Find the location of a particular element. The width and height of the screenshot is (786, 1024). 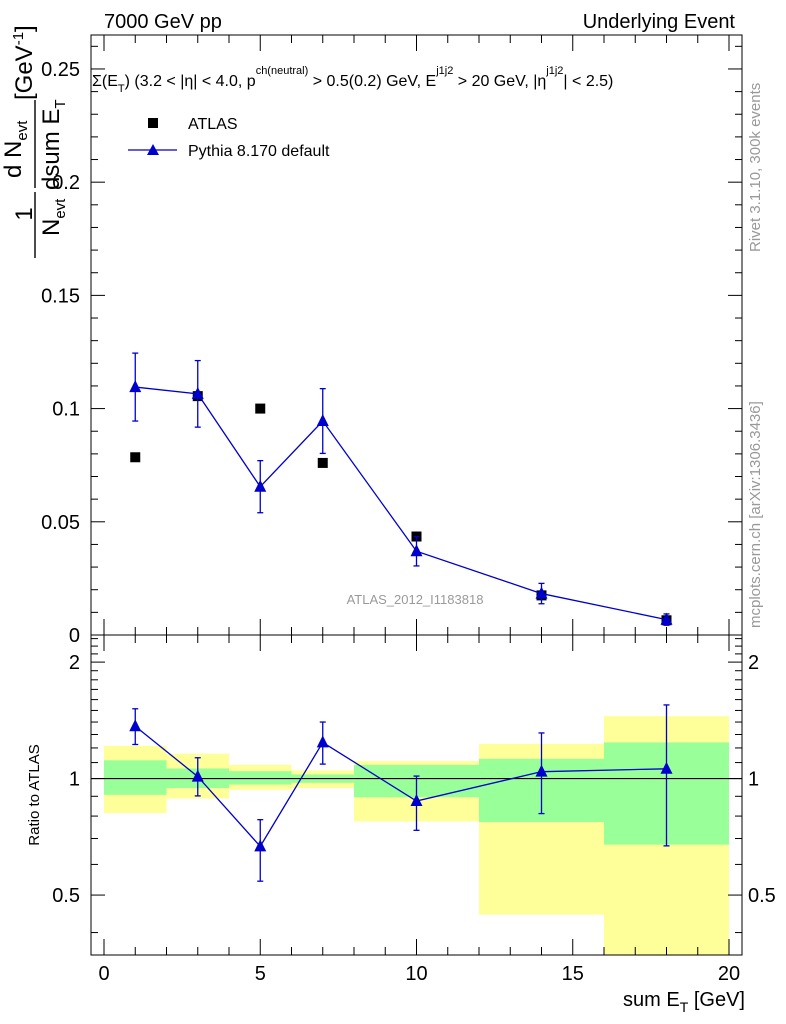

legend-pythia-marker is located at coordinates (153, 149).